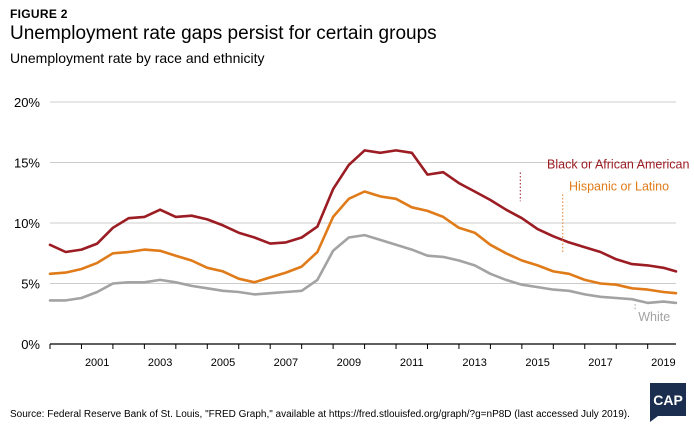 This screenshot has width=694, height=436. I want to click on x-tick-label: 2005, so click(223, 363).